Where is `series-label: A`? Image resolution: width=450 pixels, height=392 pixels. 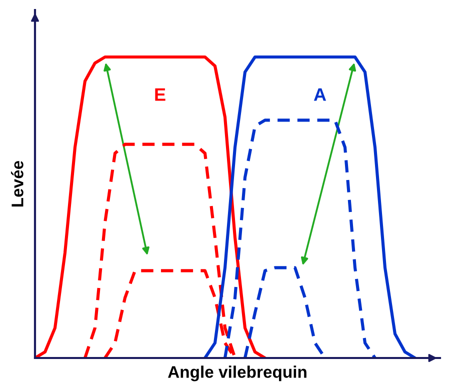
series-label: A is located at coordinates (320, 94).